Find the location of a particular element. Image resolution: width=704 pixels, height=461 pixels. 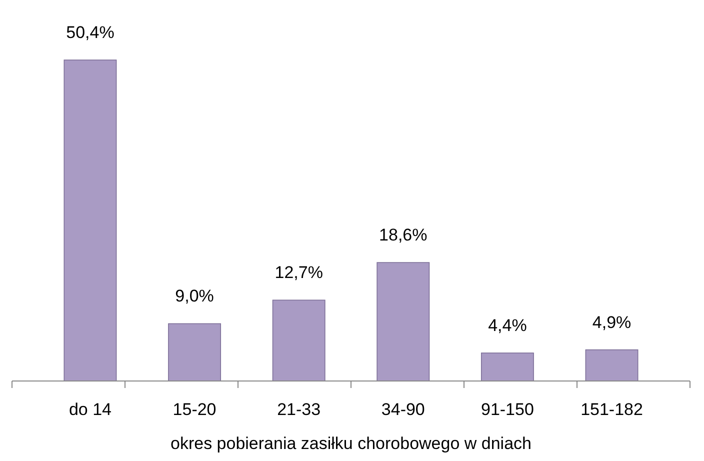

data-label: 12,7% is located at coordinates (298, 272).